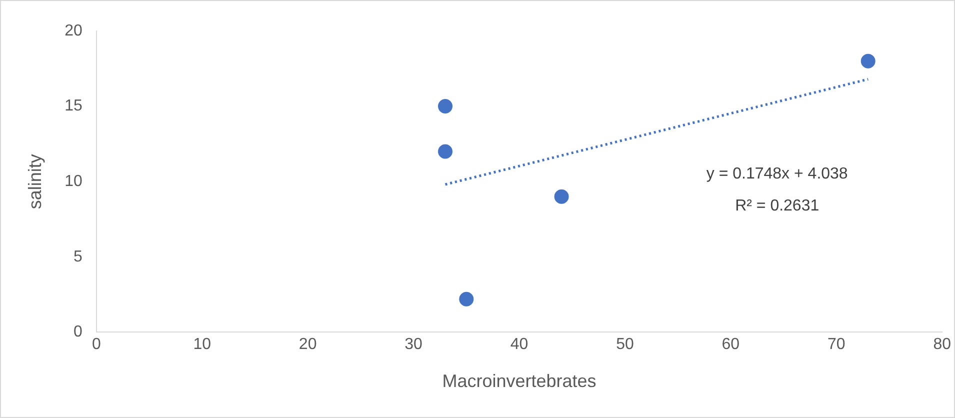 This screenshot has height=418, width=955. What do you see at coordinates (77, 332) in the screenshot?
I see `y-tick-label: 0` at bounding box center [77, 332].